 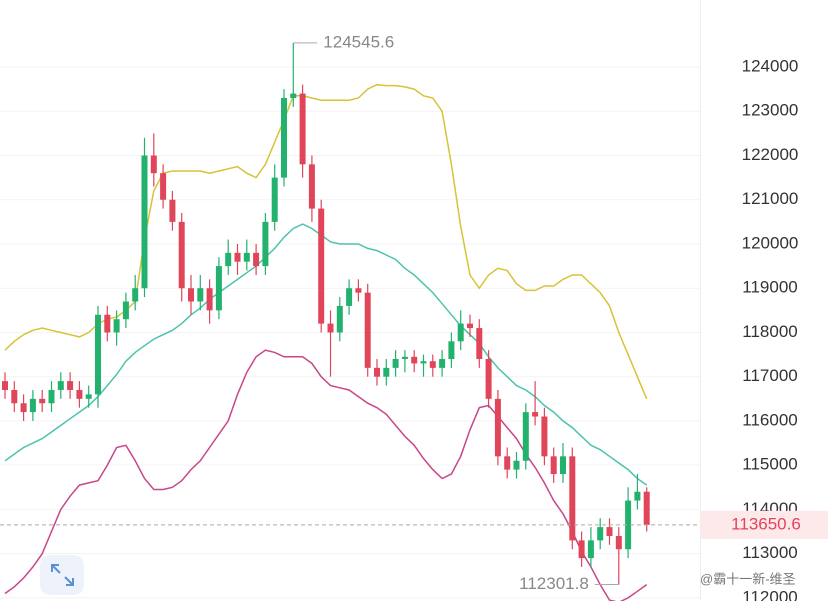 What do you see at coordinates (769, 594) in the screenshot?
I see `y-tick-label: 112000` at bounding box center [769, 594].